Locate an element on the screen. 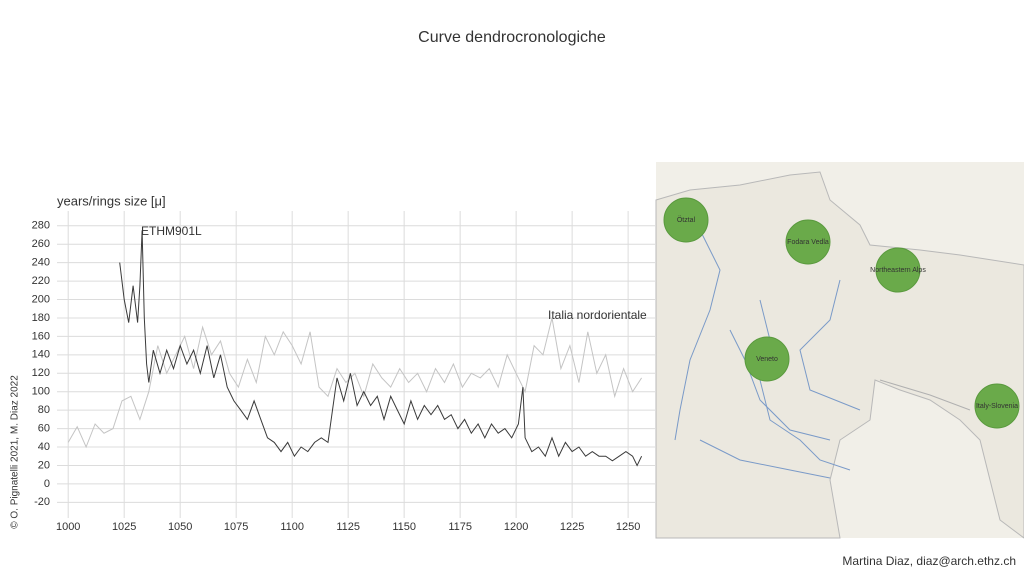 This screenshot has width=1024, height=574. x-tick-label: 1250 is located at coordinates (628, 527).